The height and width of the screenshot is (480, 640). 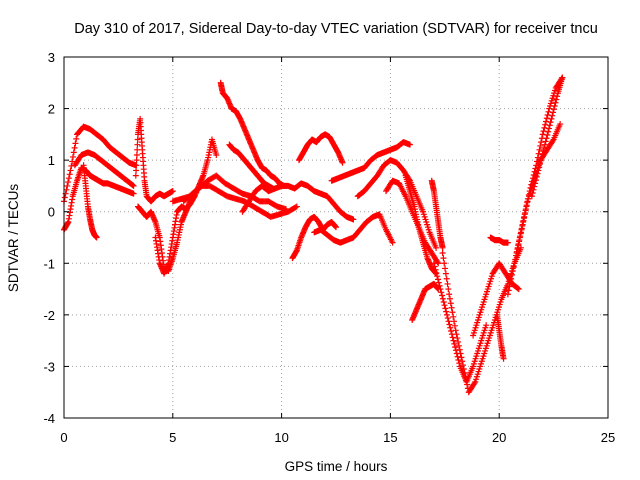 What do you see at coordinates (49, 263) in the screenshot?
I see `y-tick-label: -1` at bounding box center [49, 263].